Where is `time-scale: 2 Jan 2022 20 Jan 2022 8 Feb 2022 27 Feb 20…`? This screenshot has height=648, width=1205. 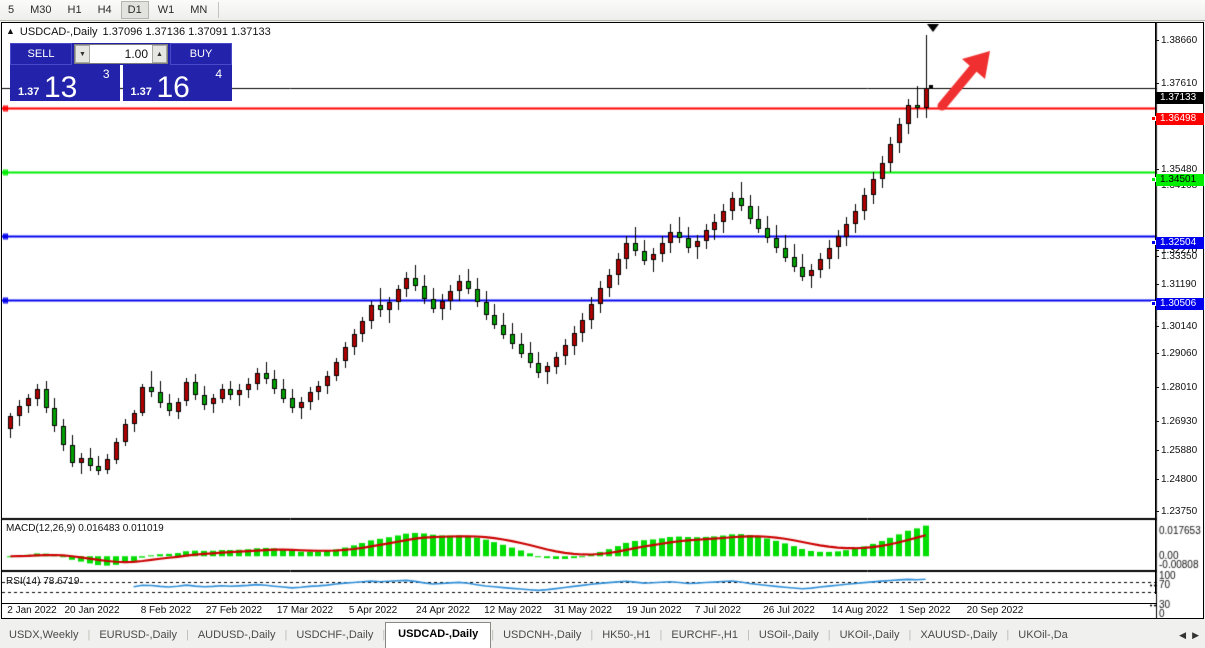 time-scale: 2 Jan 2022 20 Jan 2022 8 Feb 2022 27 Feb 20… is located at coordinates (579, 610).